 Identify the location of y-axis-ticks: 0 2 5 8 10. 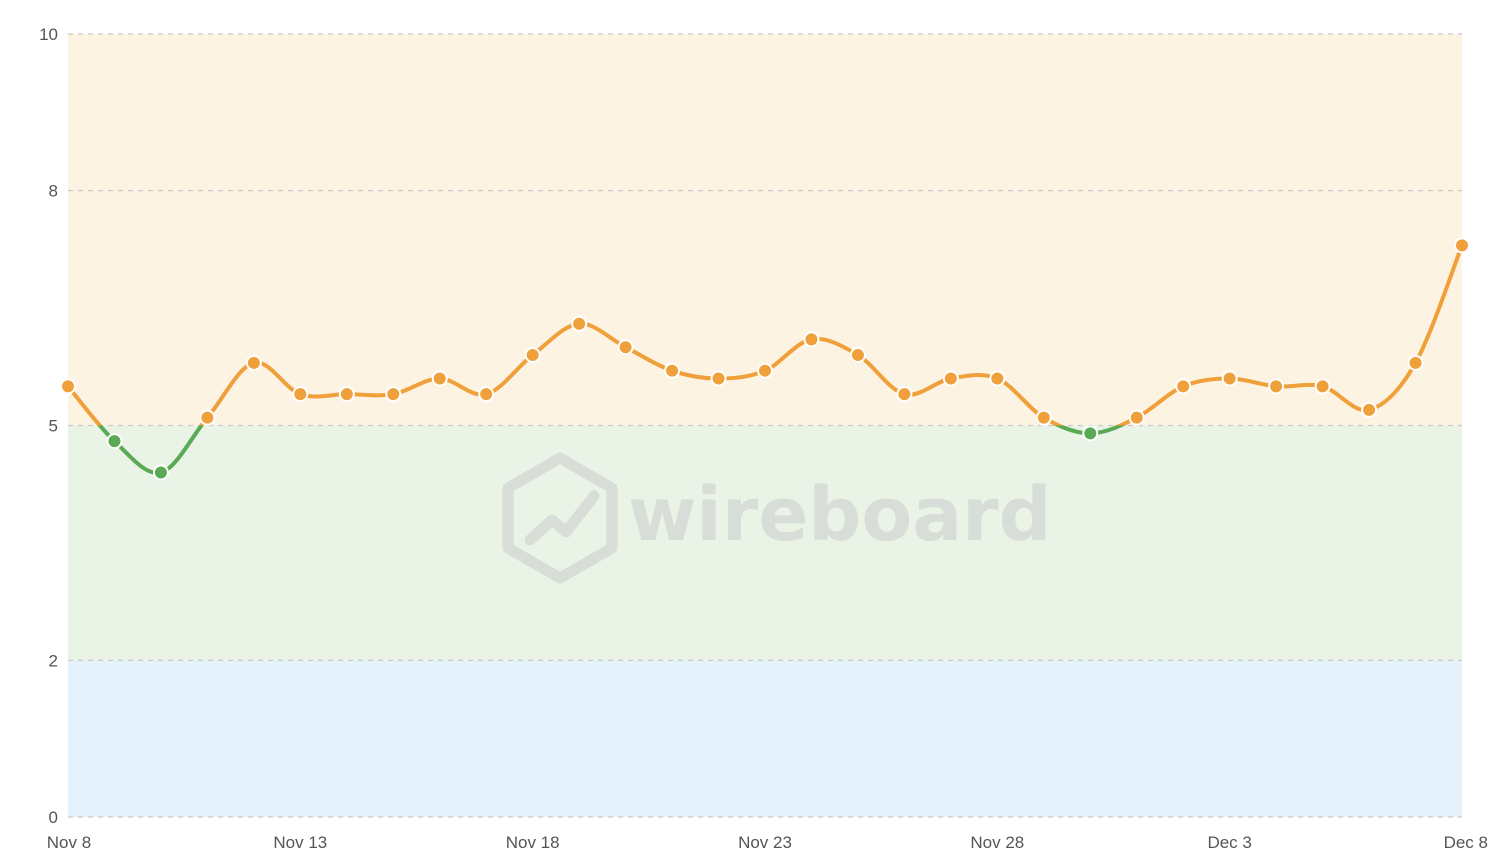
(48, 426).